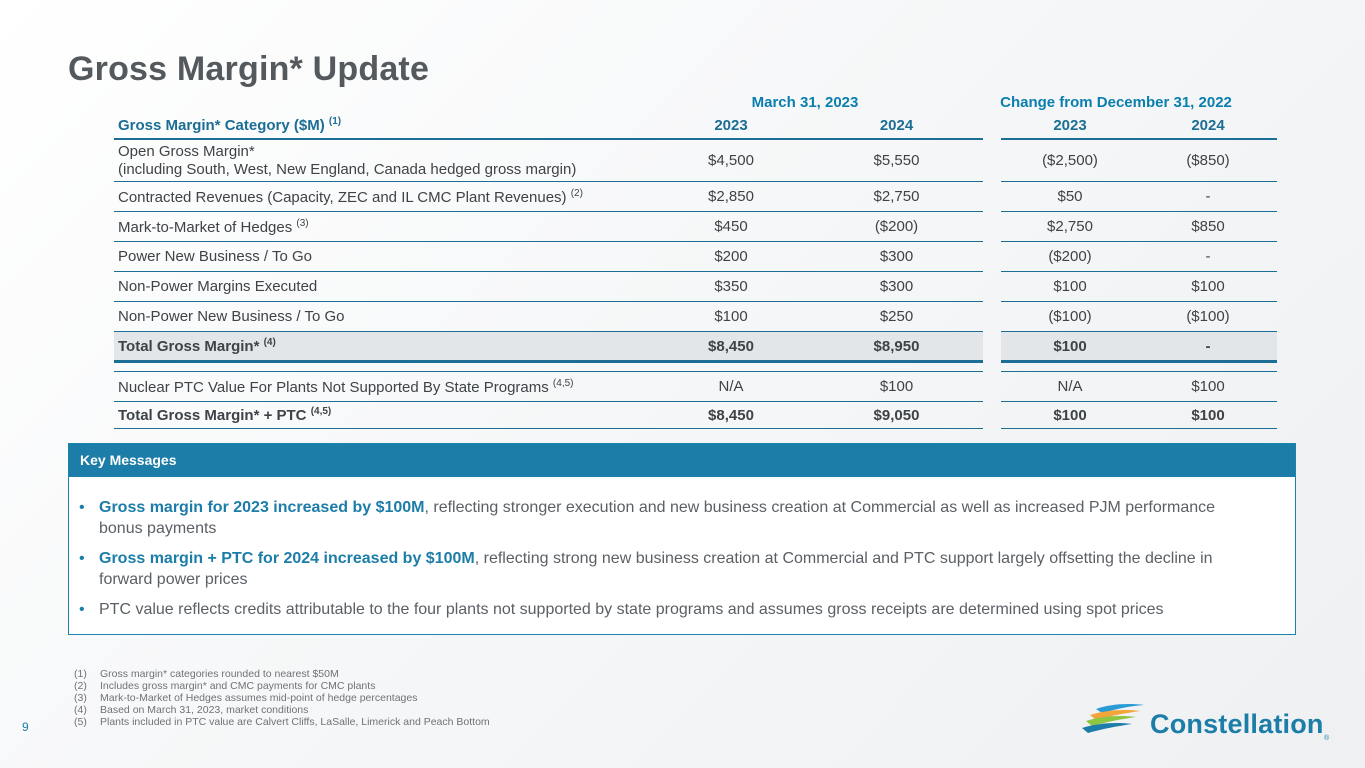  I want to click on page-title: Gross Margin* Update, so click(249, 69).